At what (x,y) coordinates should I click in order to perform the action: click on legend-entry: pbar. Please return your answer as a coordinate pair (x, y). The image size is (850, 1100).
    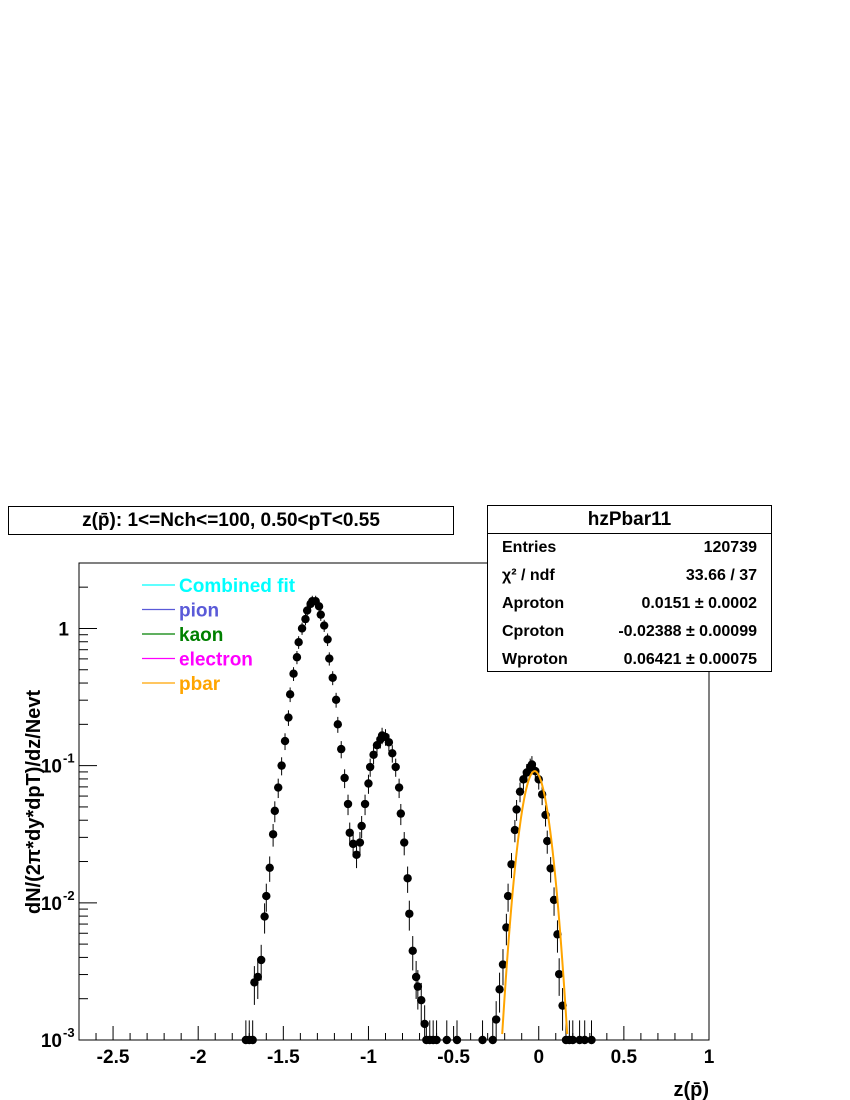
    Looking at the image, I should click on (200, 684).